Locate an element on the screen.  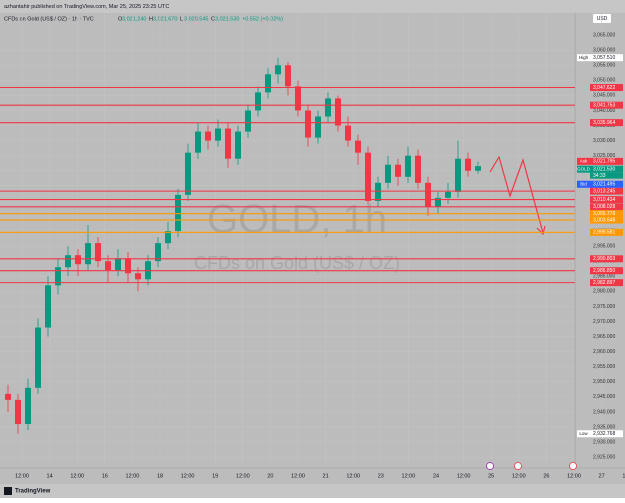
level-label: 2,999.581 is located at coordinates (604, 233).